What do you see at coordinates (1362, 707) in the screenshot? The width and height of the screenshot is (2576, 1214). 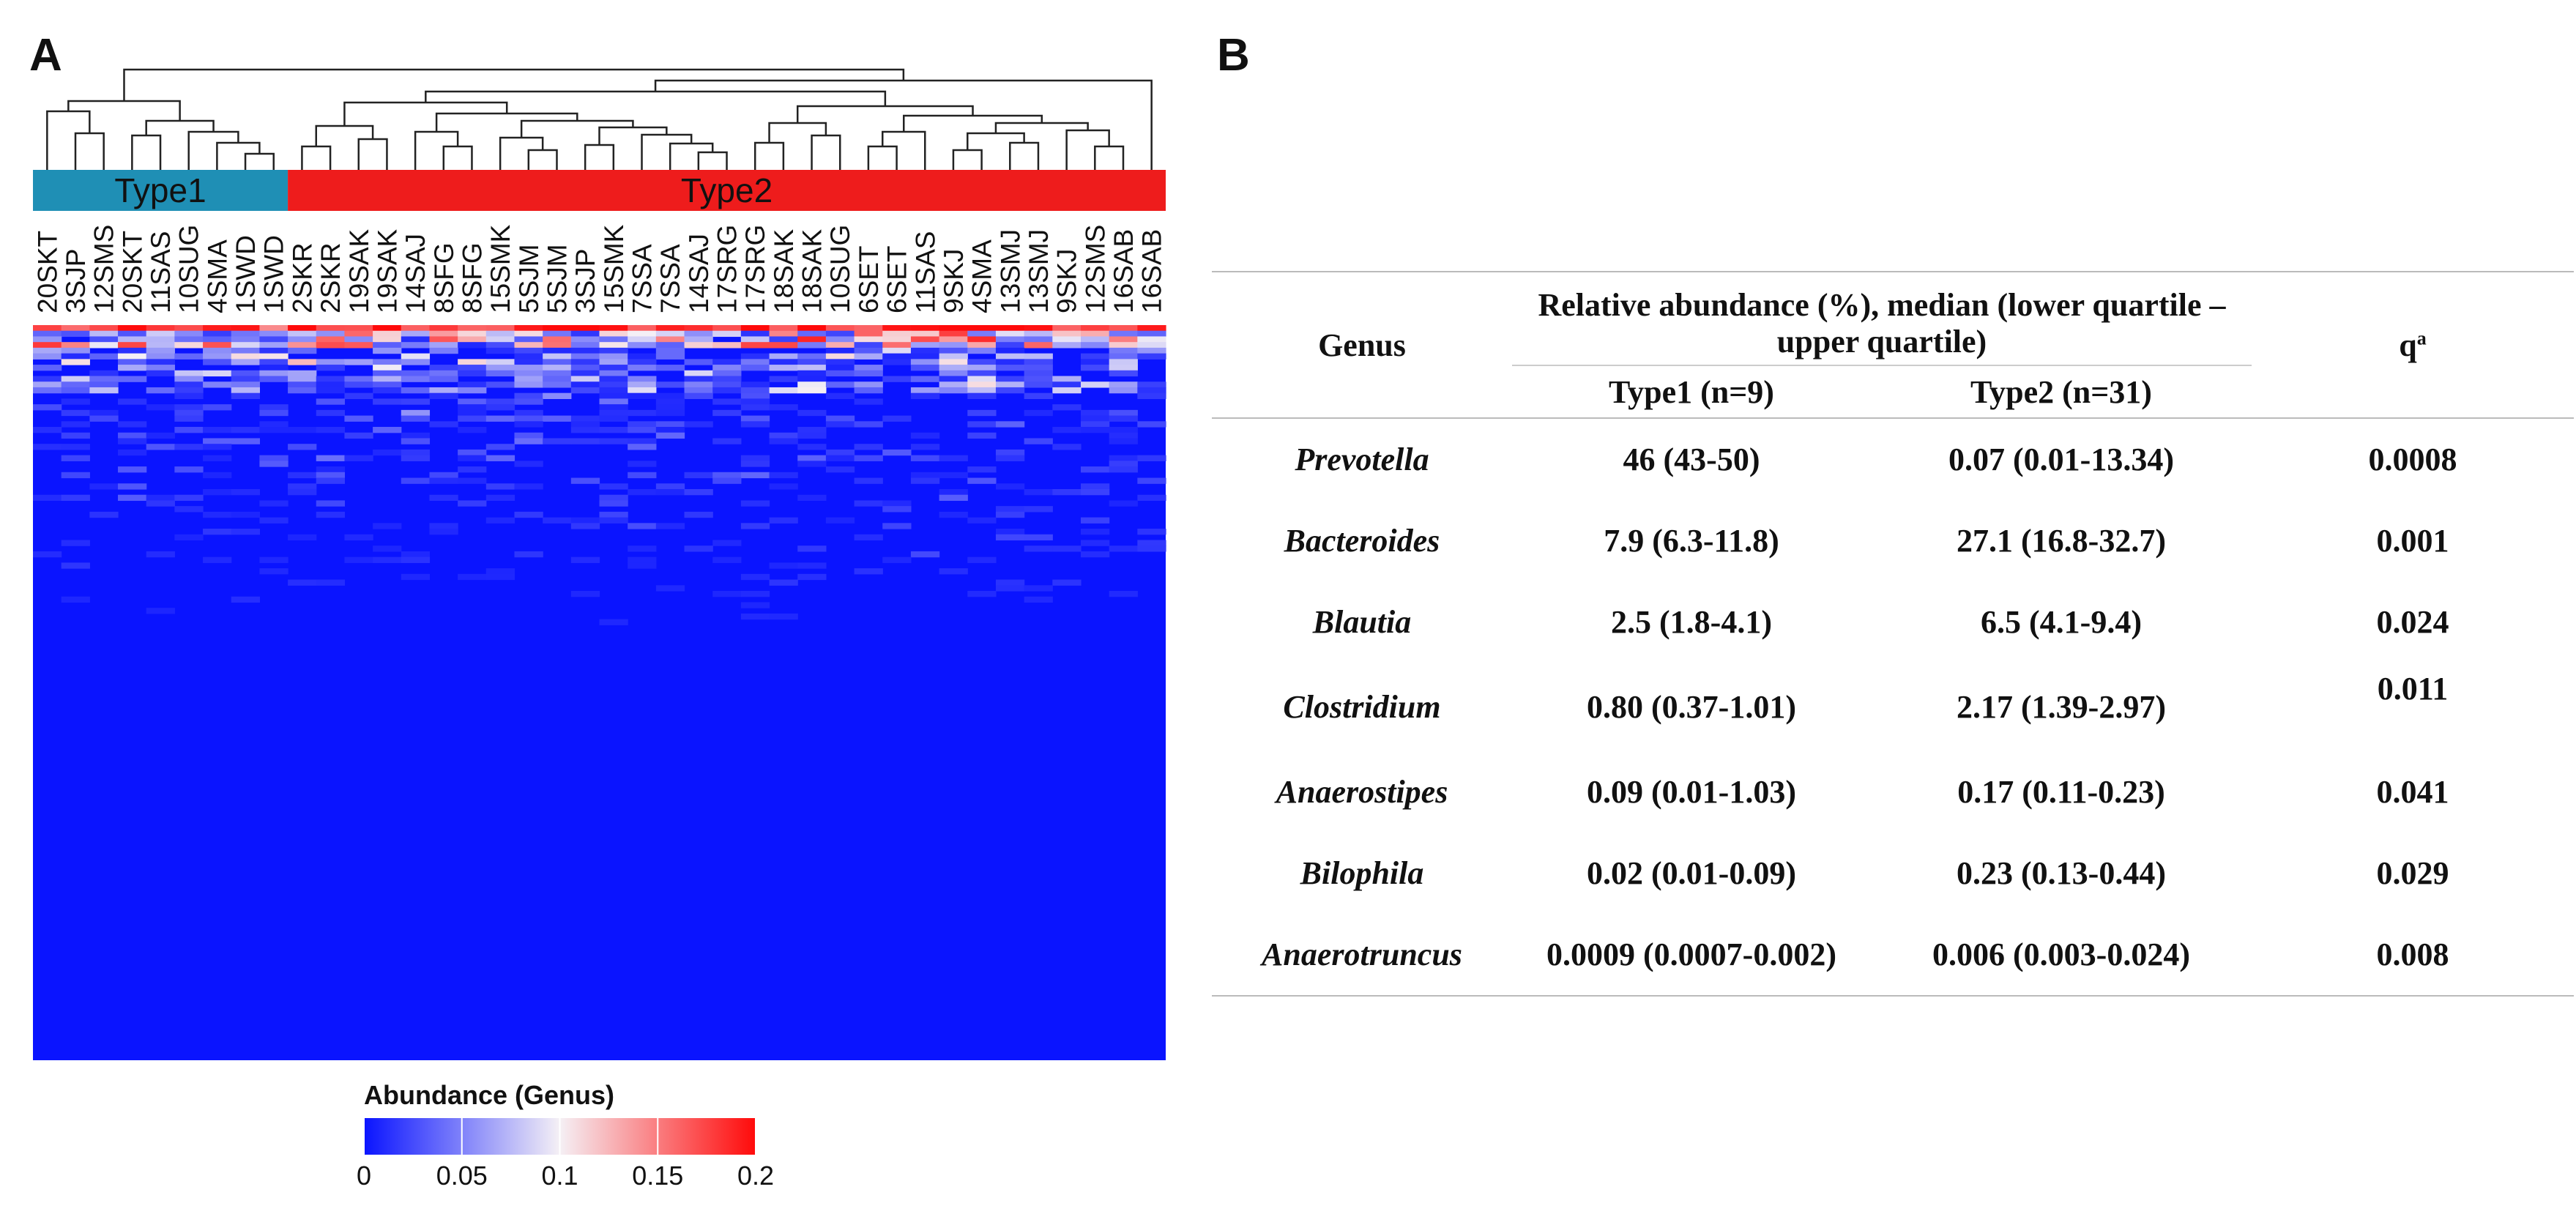 I see `genus-cell: Clostridium` at bounding box center [1362, 707].